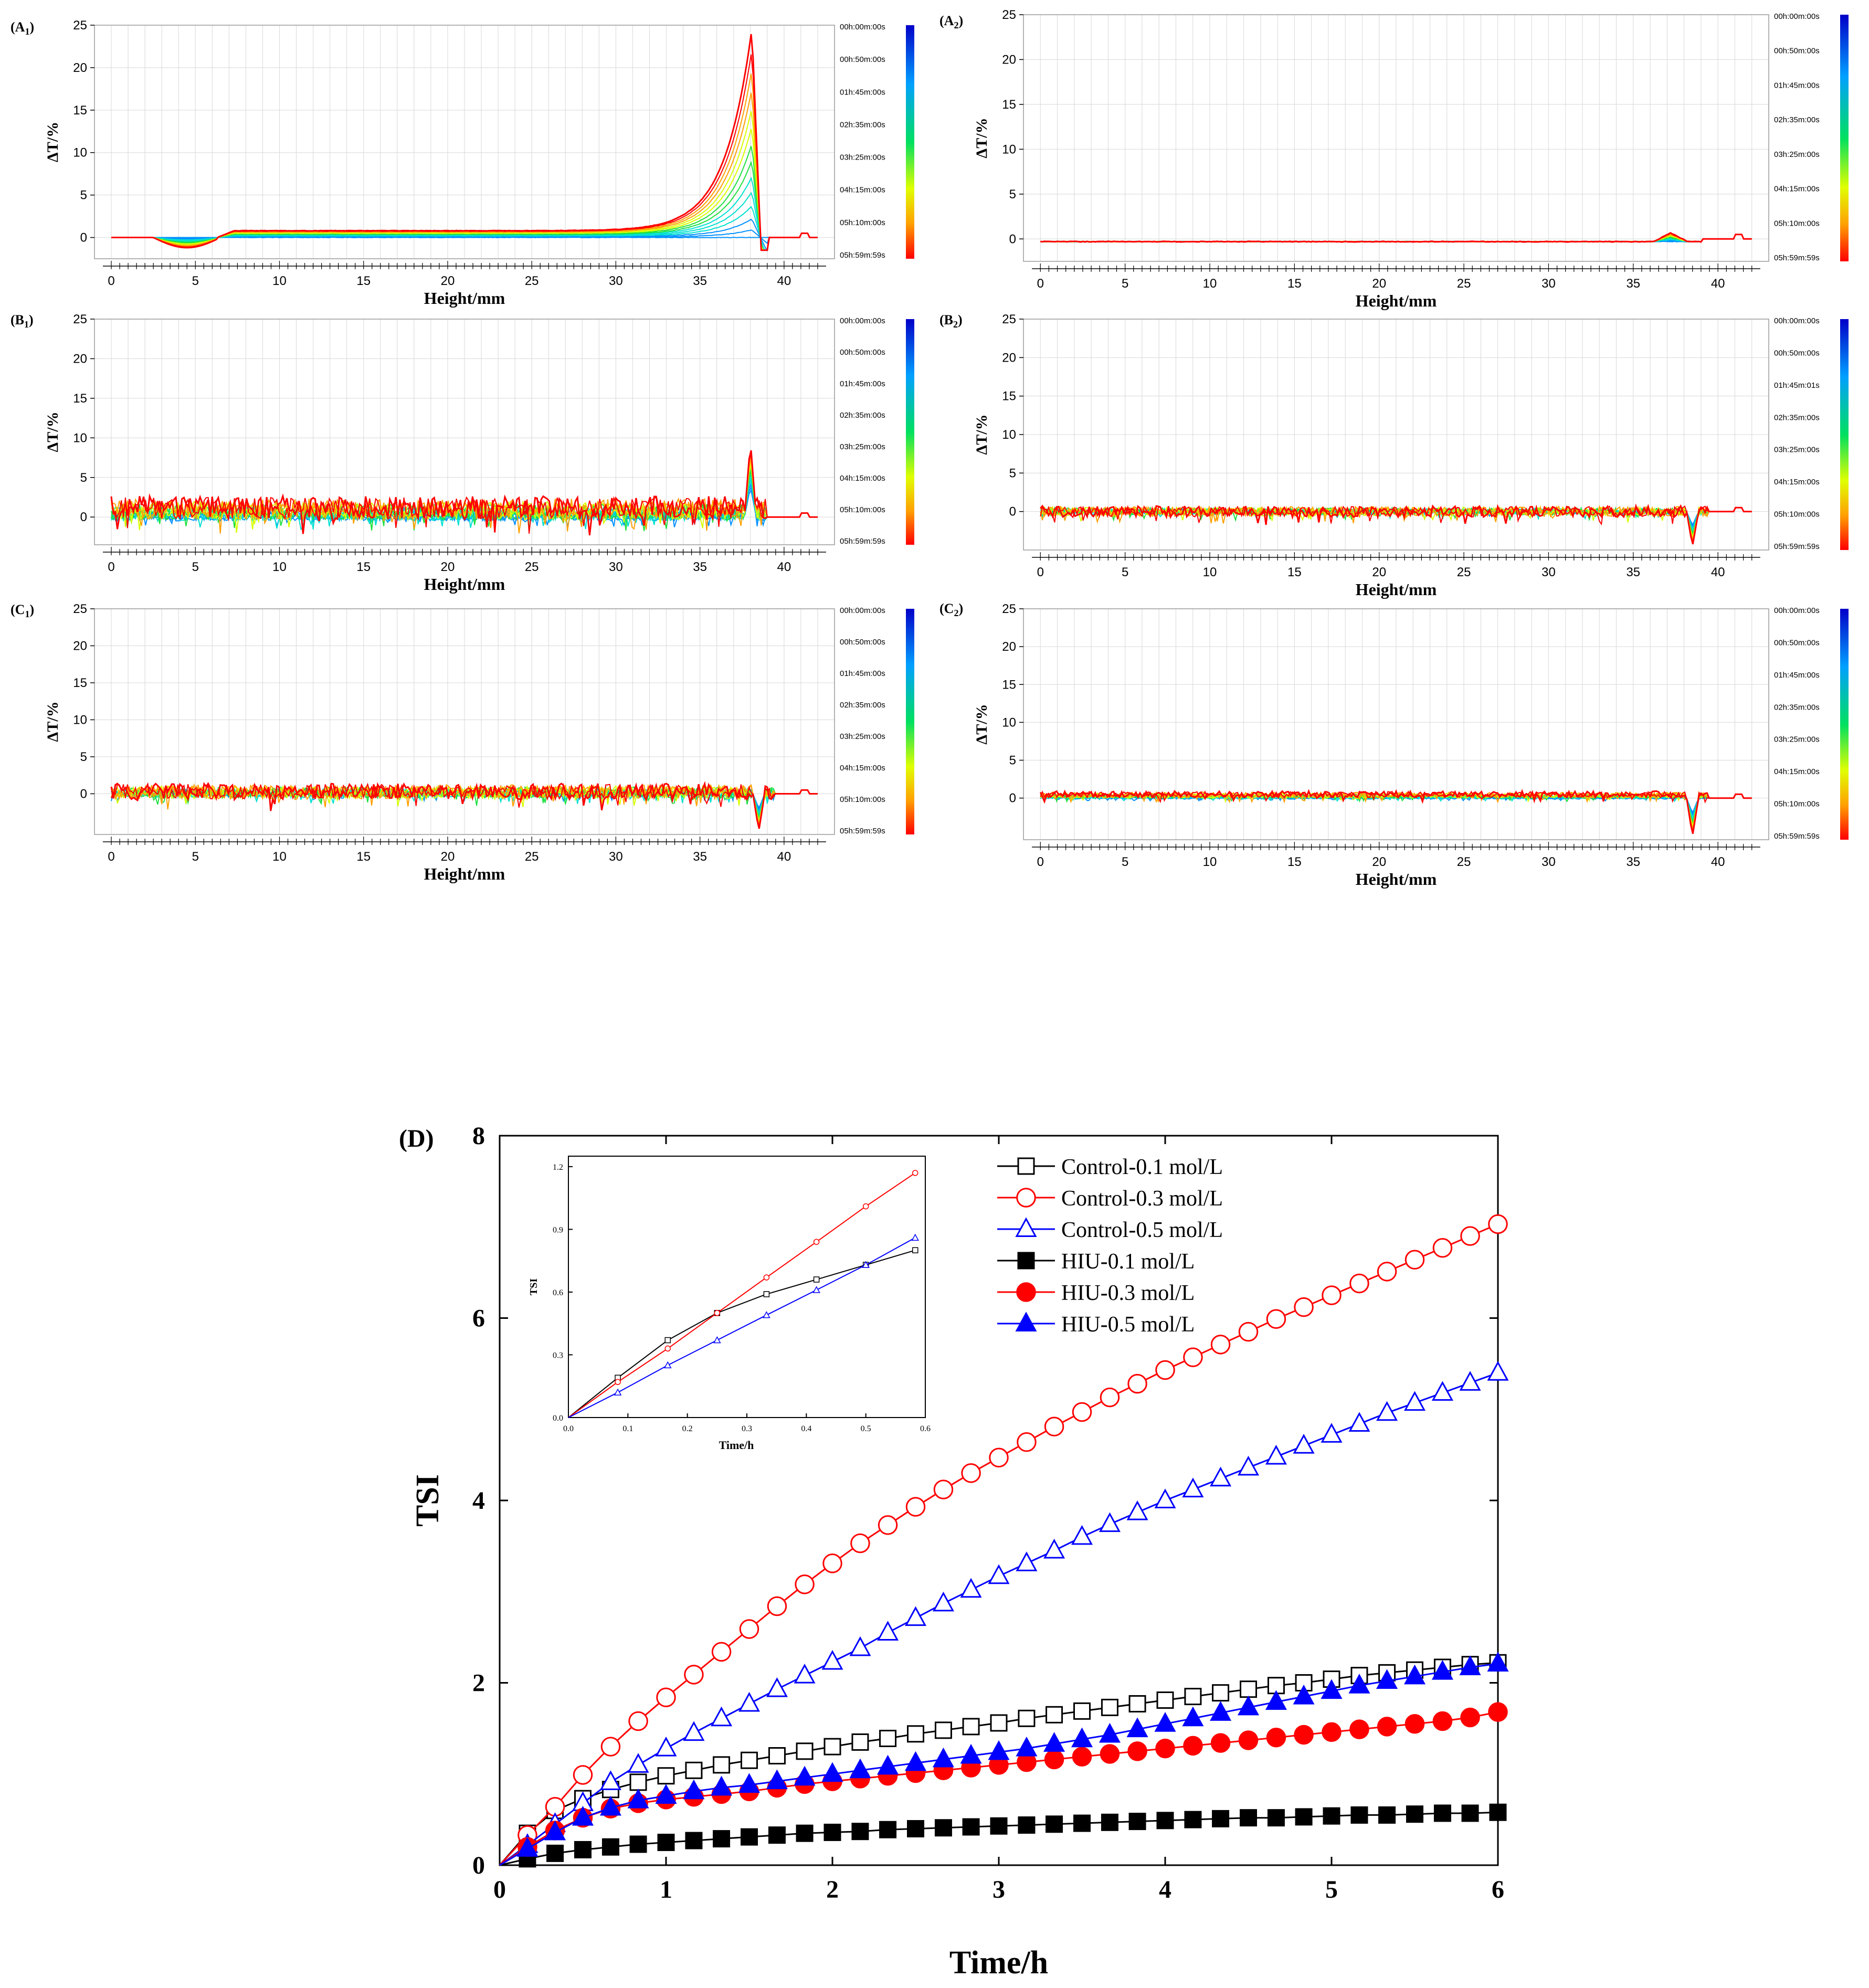 This screenshot has height=1988, width=1869. What do you see at coordinates (946, 608) in the screenshot?
I see `panel-label-letter: (C` at bounding box center [946, 608].